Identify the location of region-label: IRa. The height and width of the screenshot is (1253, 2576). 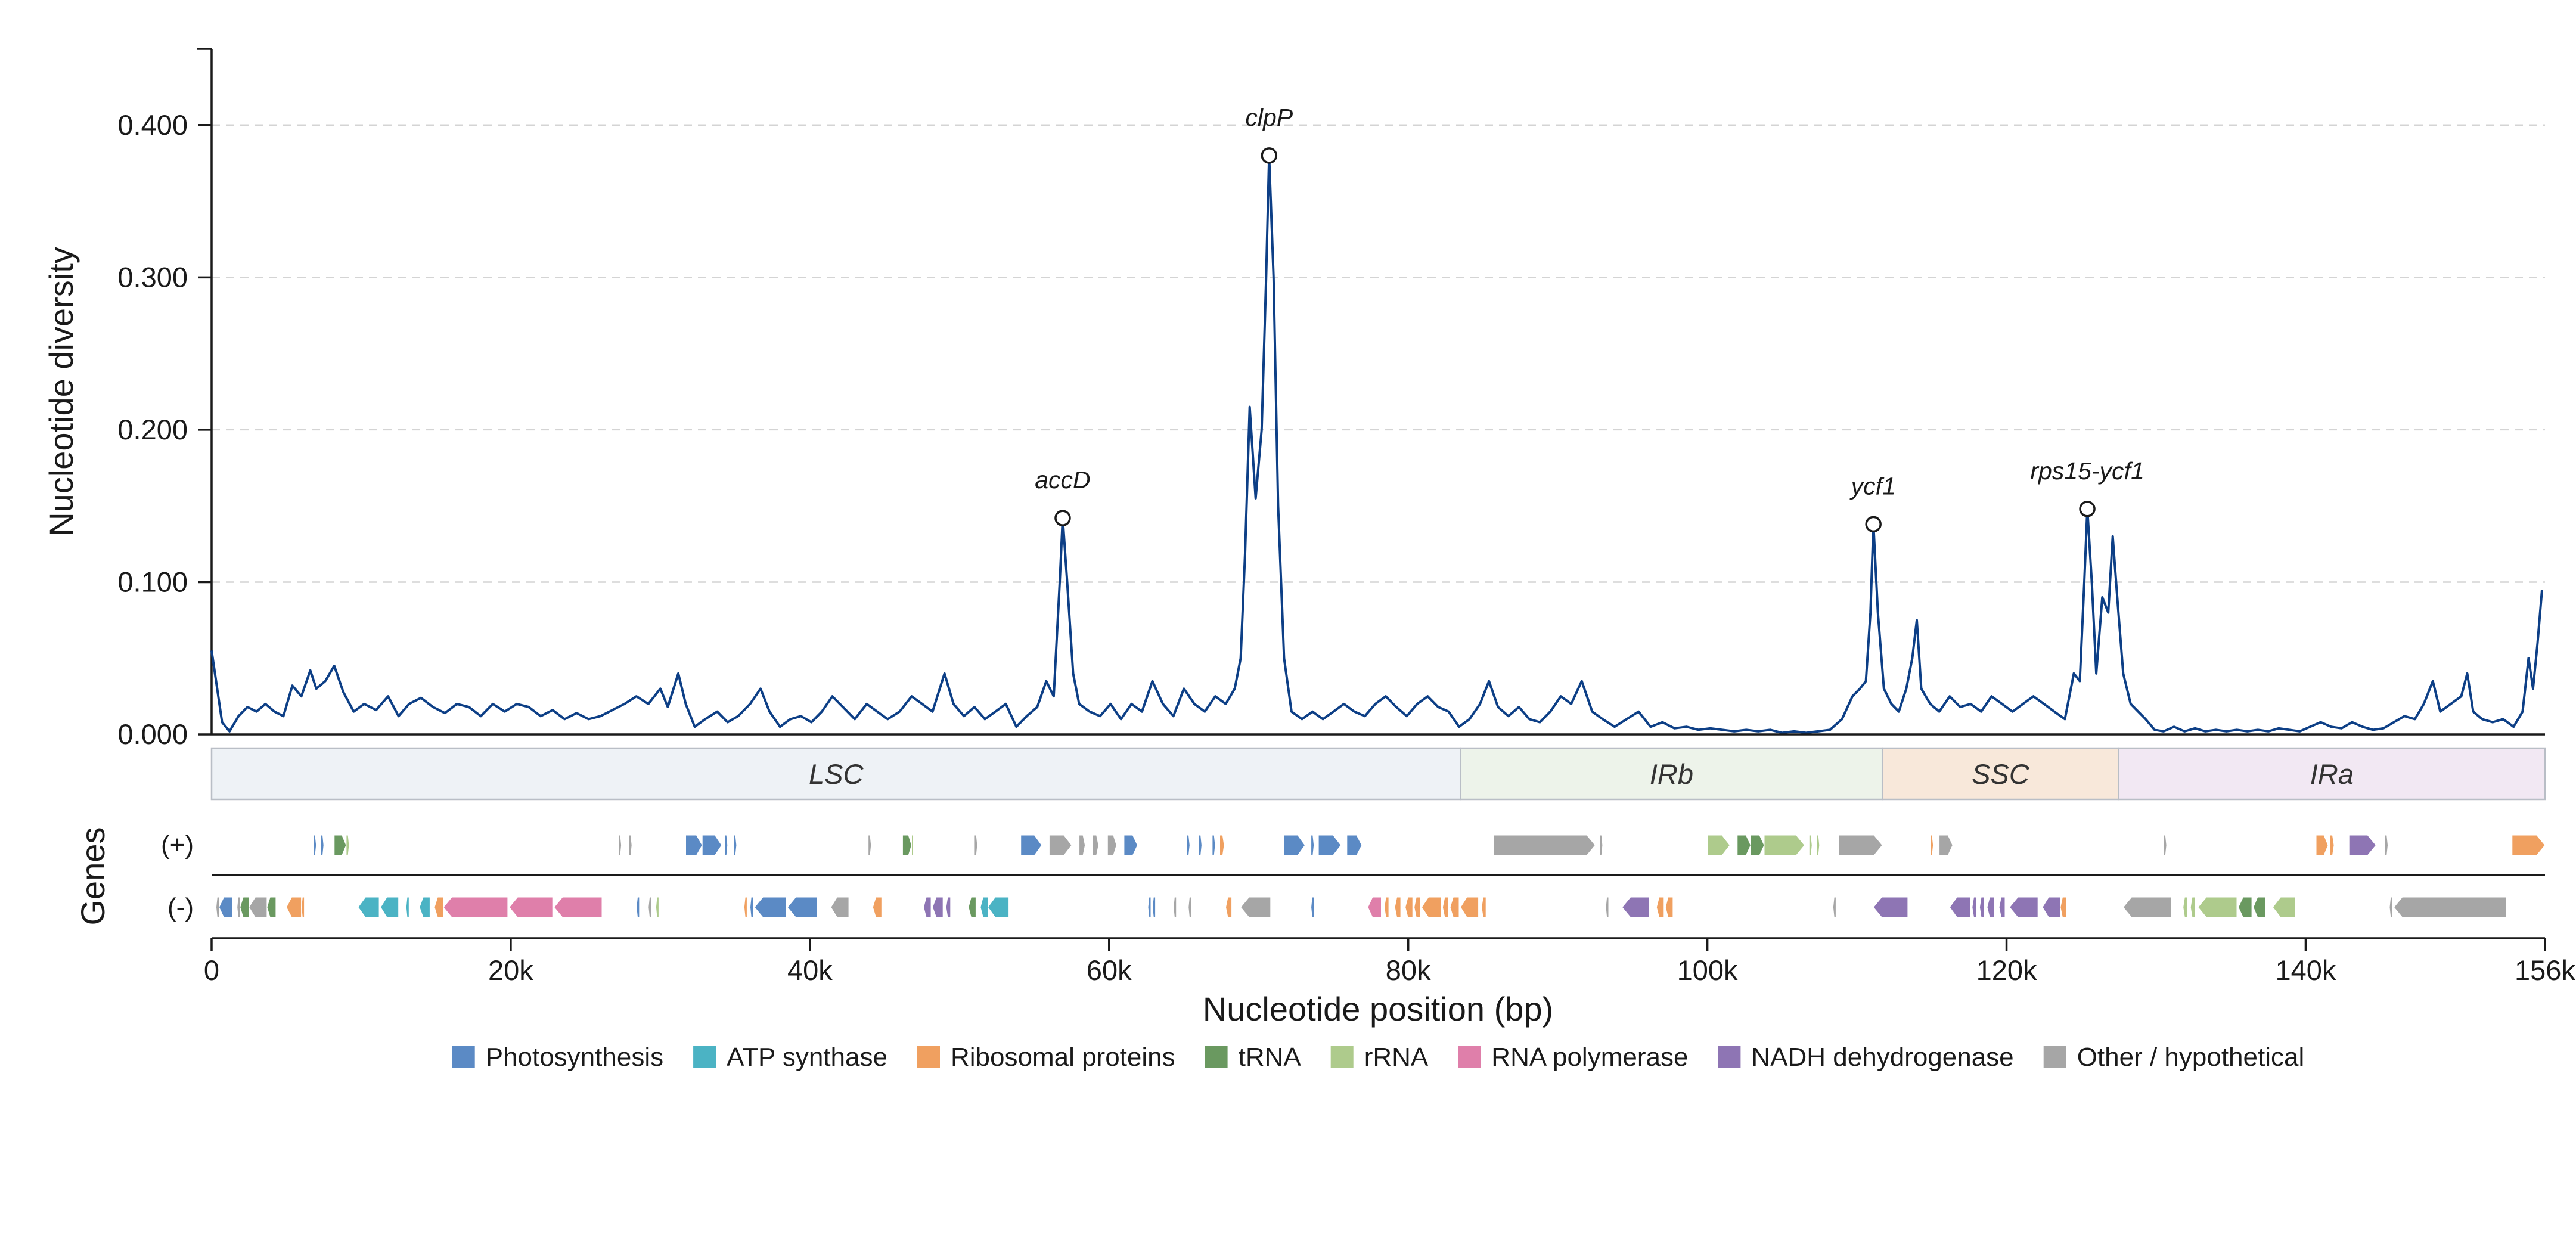
(2332, 774).